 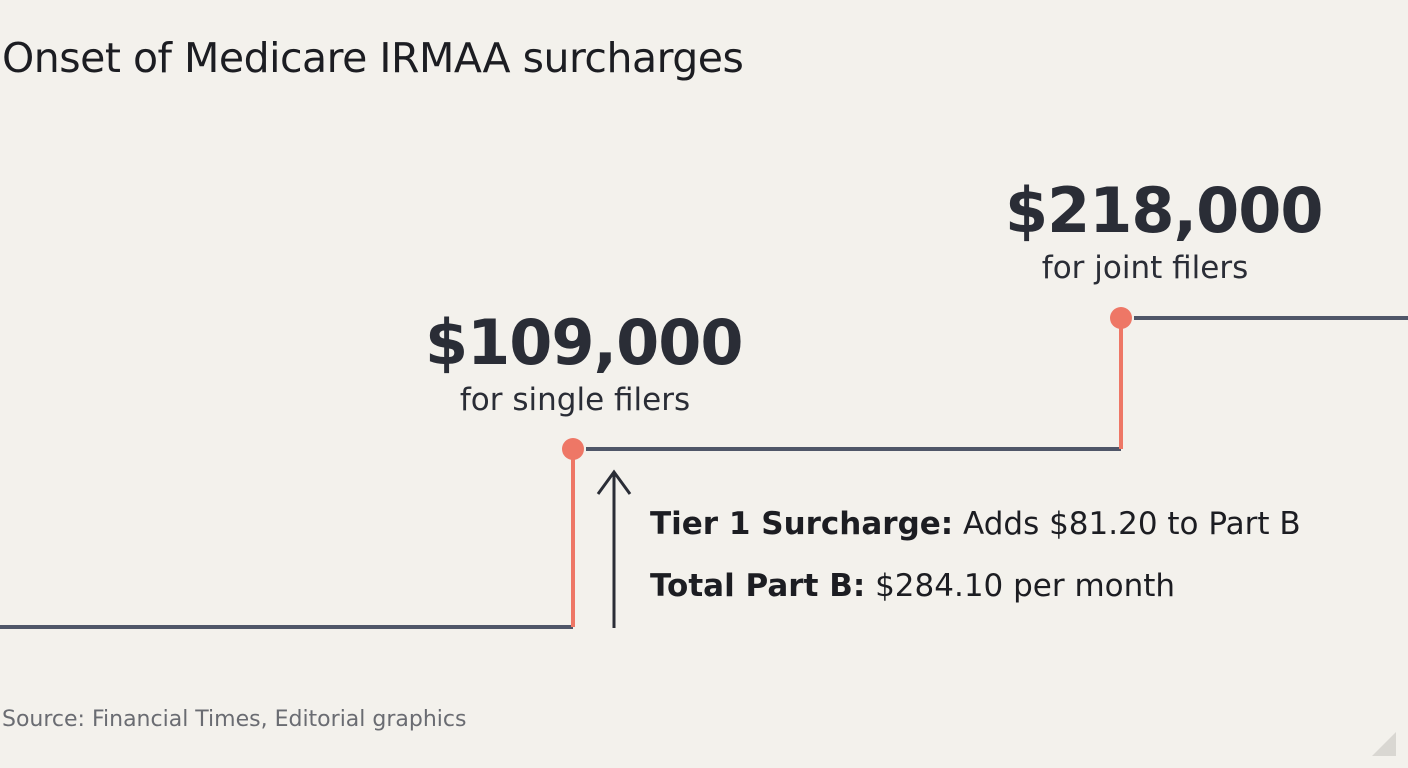 I want to click on joint-threshold-label: for joint filers, so click(x=1145, y=268).